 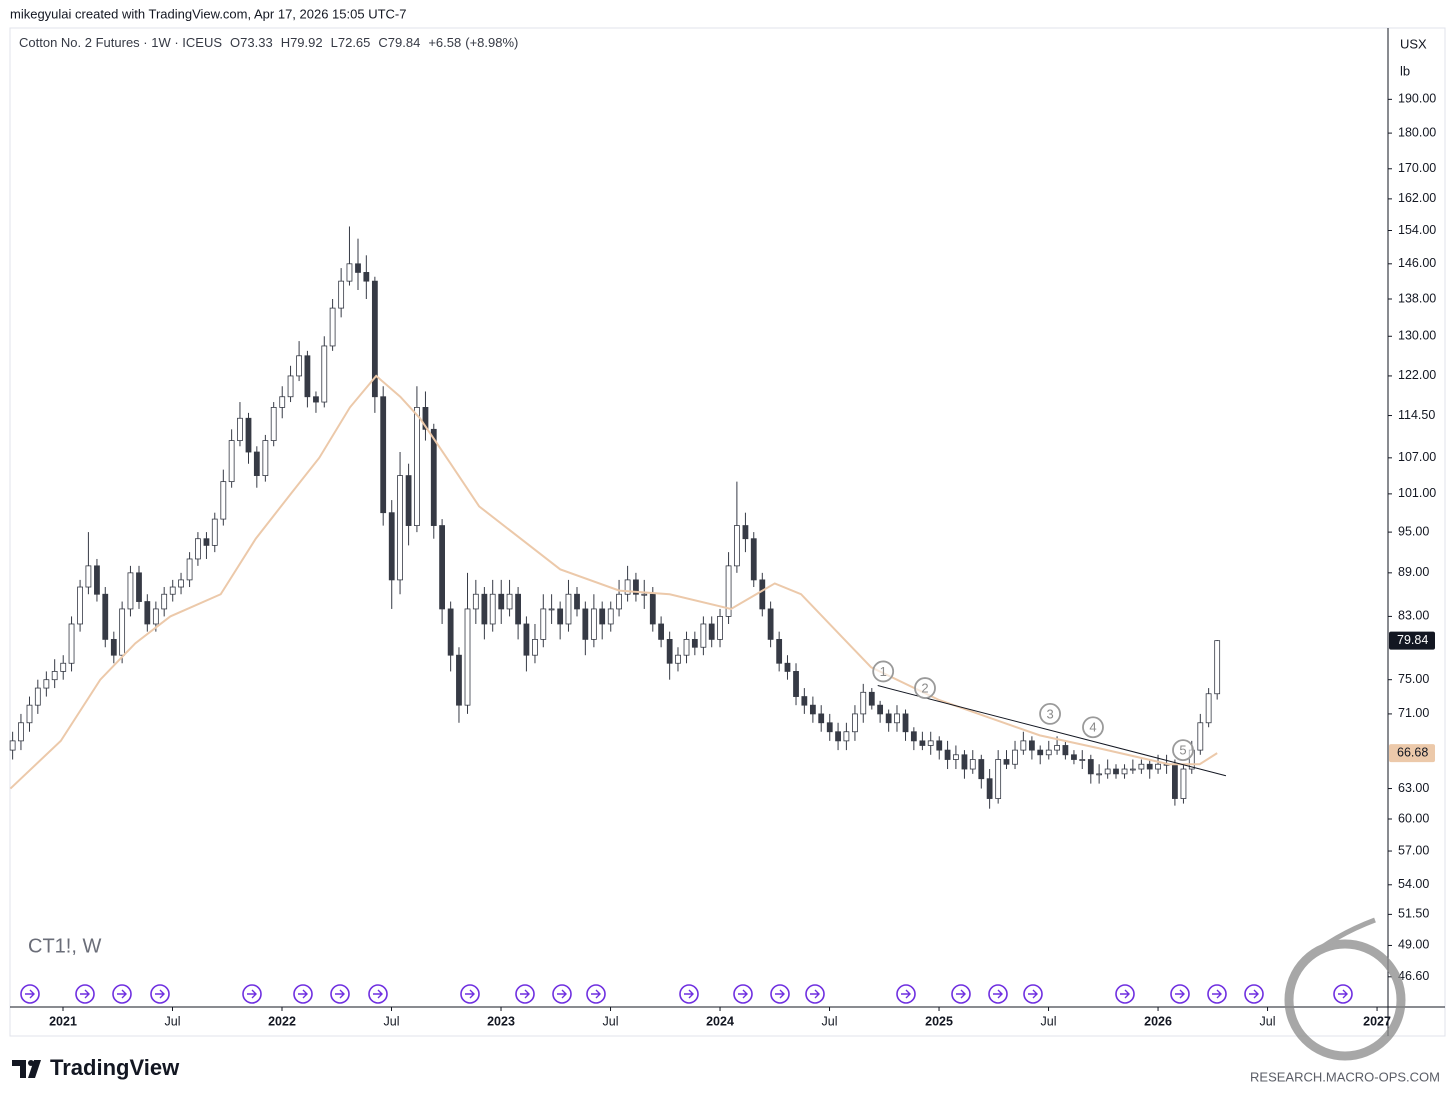 What do you see at coordinates (1405, 70) in the screenshot?
I see `unit: lb` at bounding box center [1405, 70].